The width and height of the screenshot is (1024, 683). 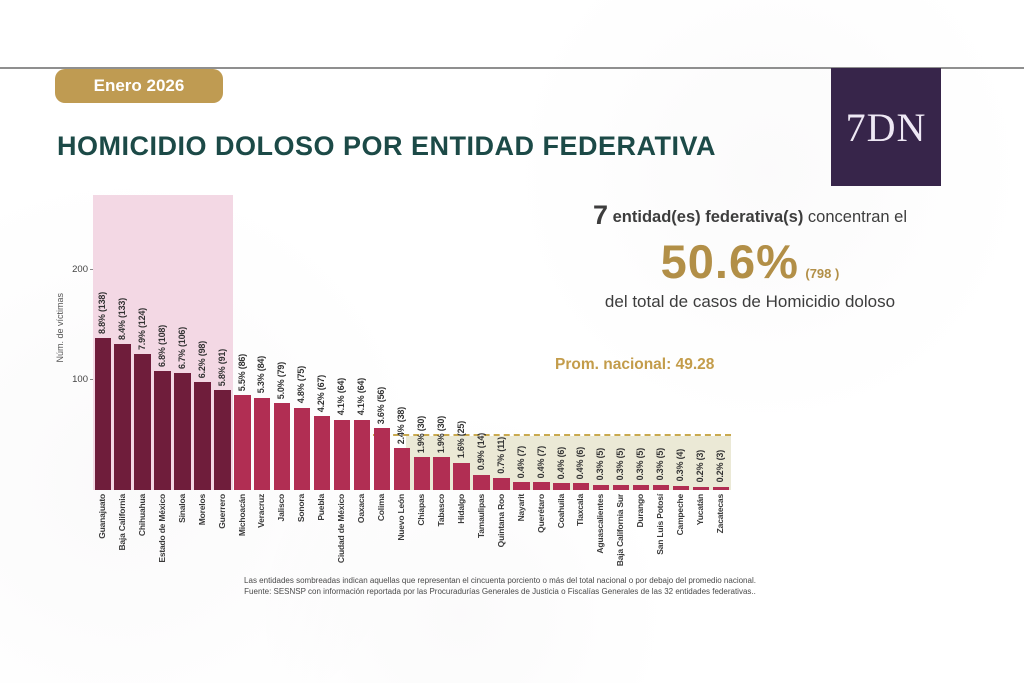 I want to click on bar-value-label: 4.2% (67), so click(x=321, y=394).